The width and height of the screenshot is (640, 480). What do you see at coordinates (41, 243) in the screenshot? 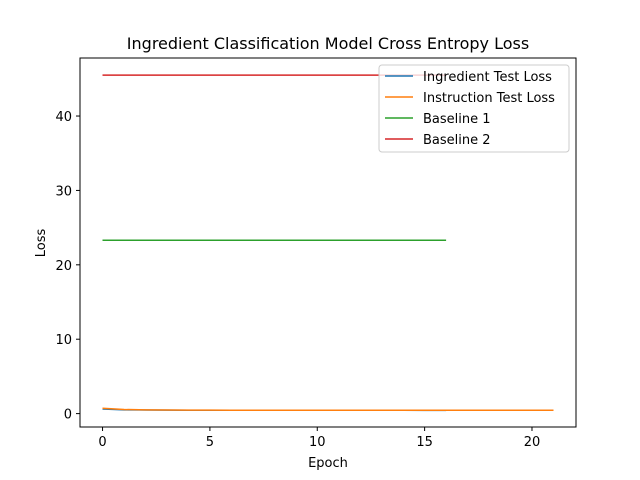
I see `y-axis-label: Loss` at bounding box center [41, 243].